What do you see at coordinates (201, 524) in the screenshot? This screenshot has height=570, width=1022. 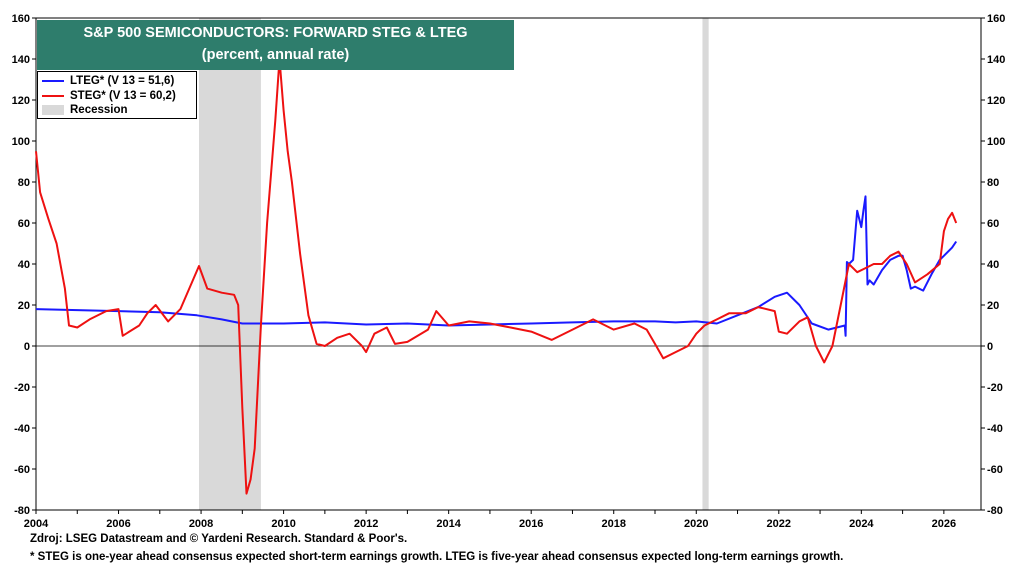 I see `x-tick-label: 2008` at bounding box center [201, 524].